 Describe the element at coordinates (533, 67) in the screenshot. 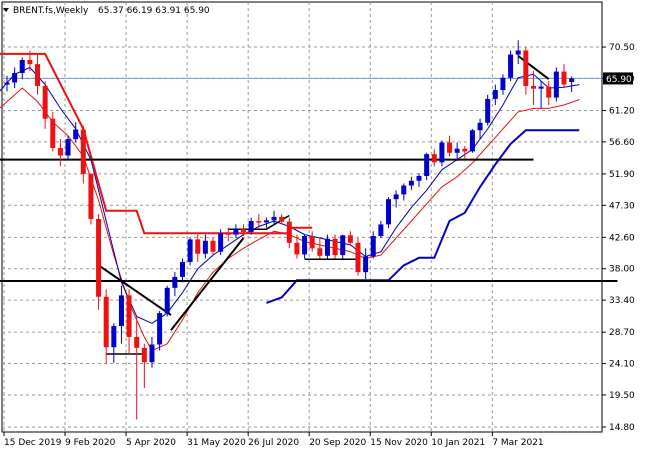

I see `recent-trendline` at that location.